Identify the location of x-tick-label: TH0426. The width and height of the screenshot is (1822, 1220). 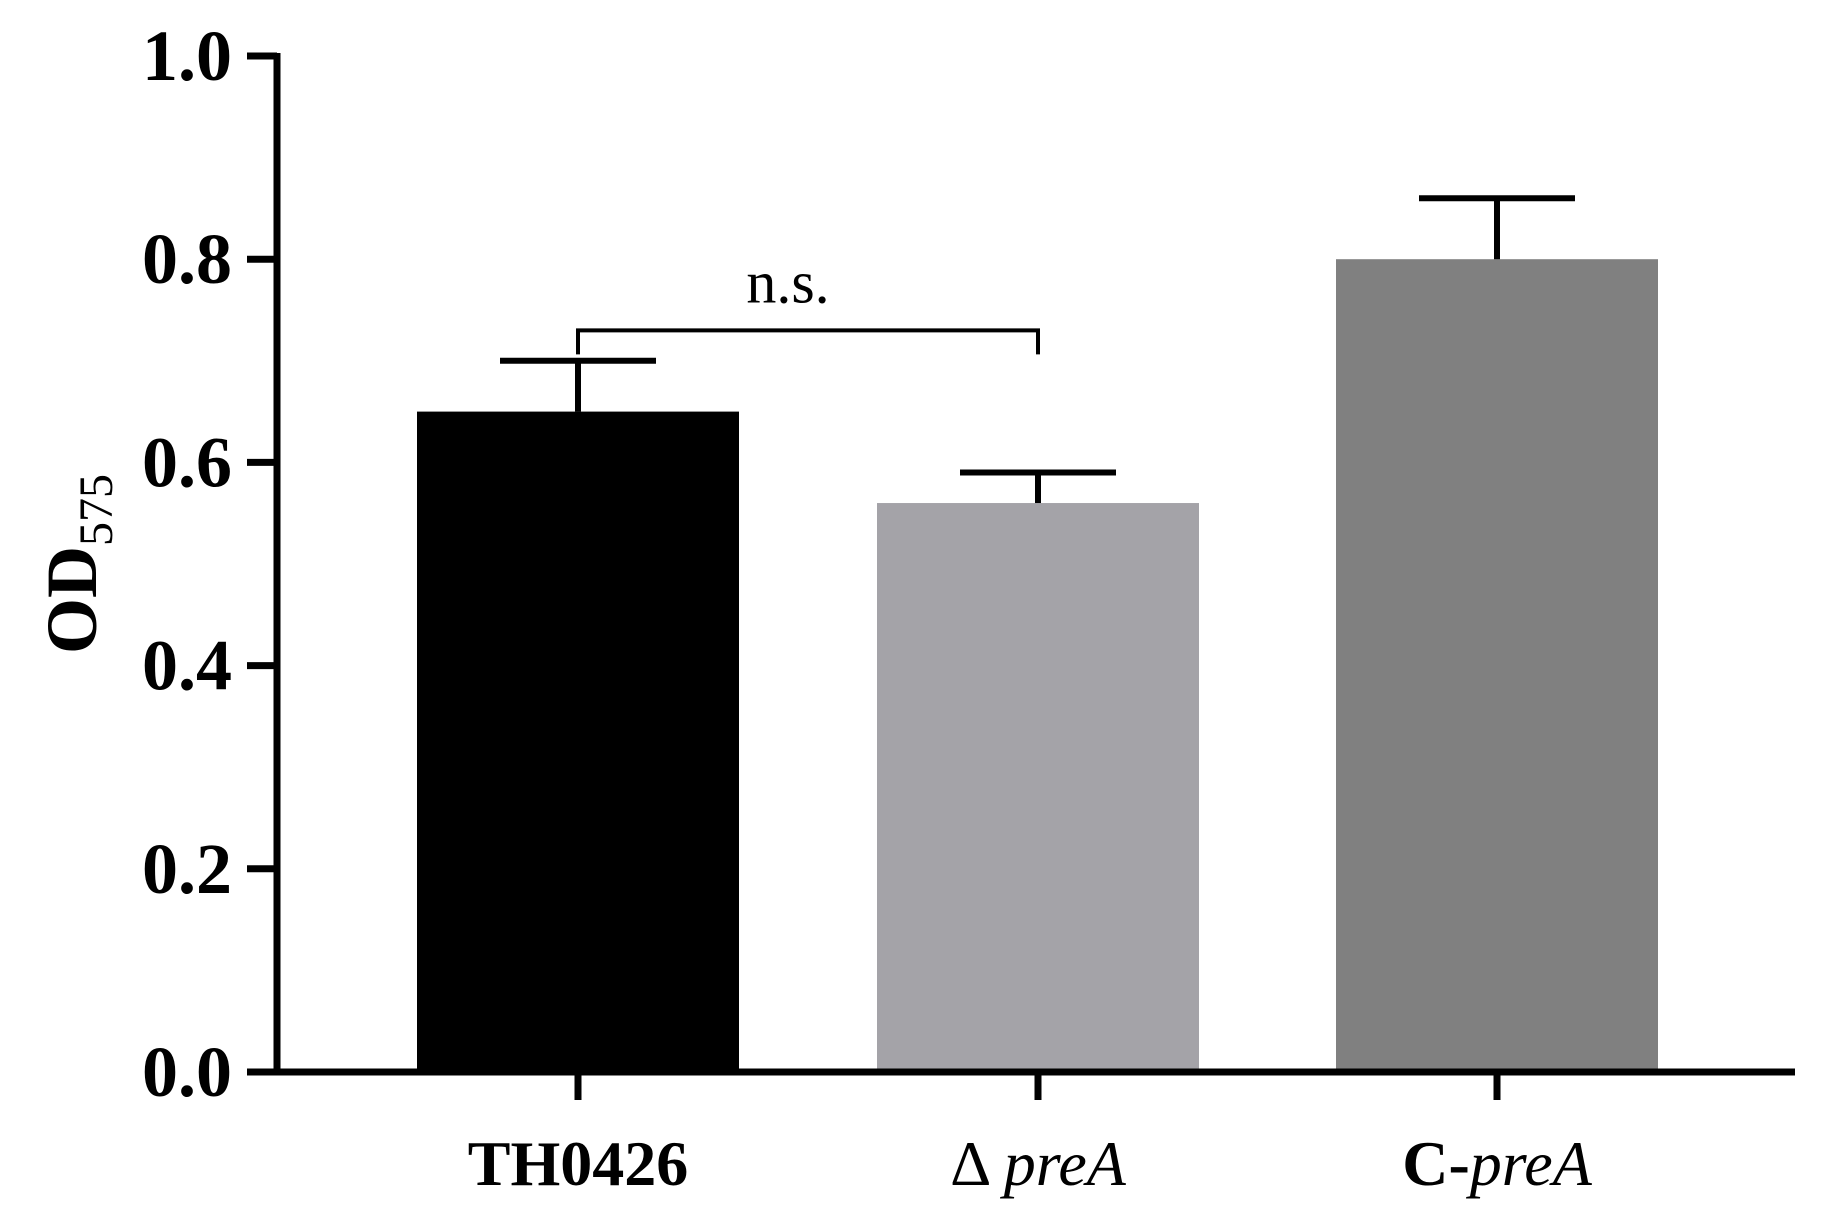
(578, 1163).